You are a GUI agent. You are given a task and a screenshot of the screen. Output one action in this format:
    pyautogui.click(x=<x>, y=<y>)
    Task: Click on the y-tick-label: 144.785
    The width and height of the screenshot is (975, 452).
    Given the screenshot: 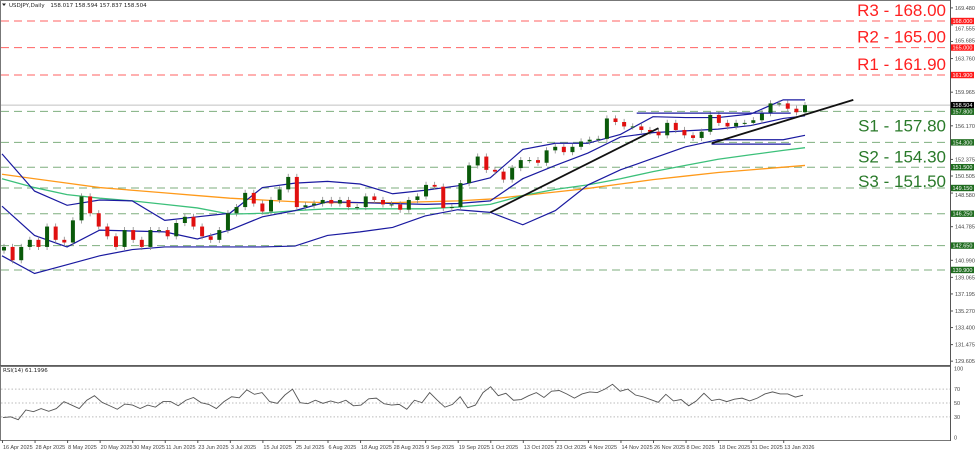 What is the action you would take?
    pyautogui.click(x=965, y=228)
    